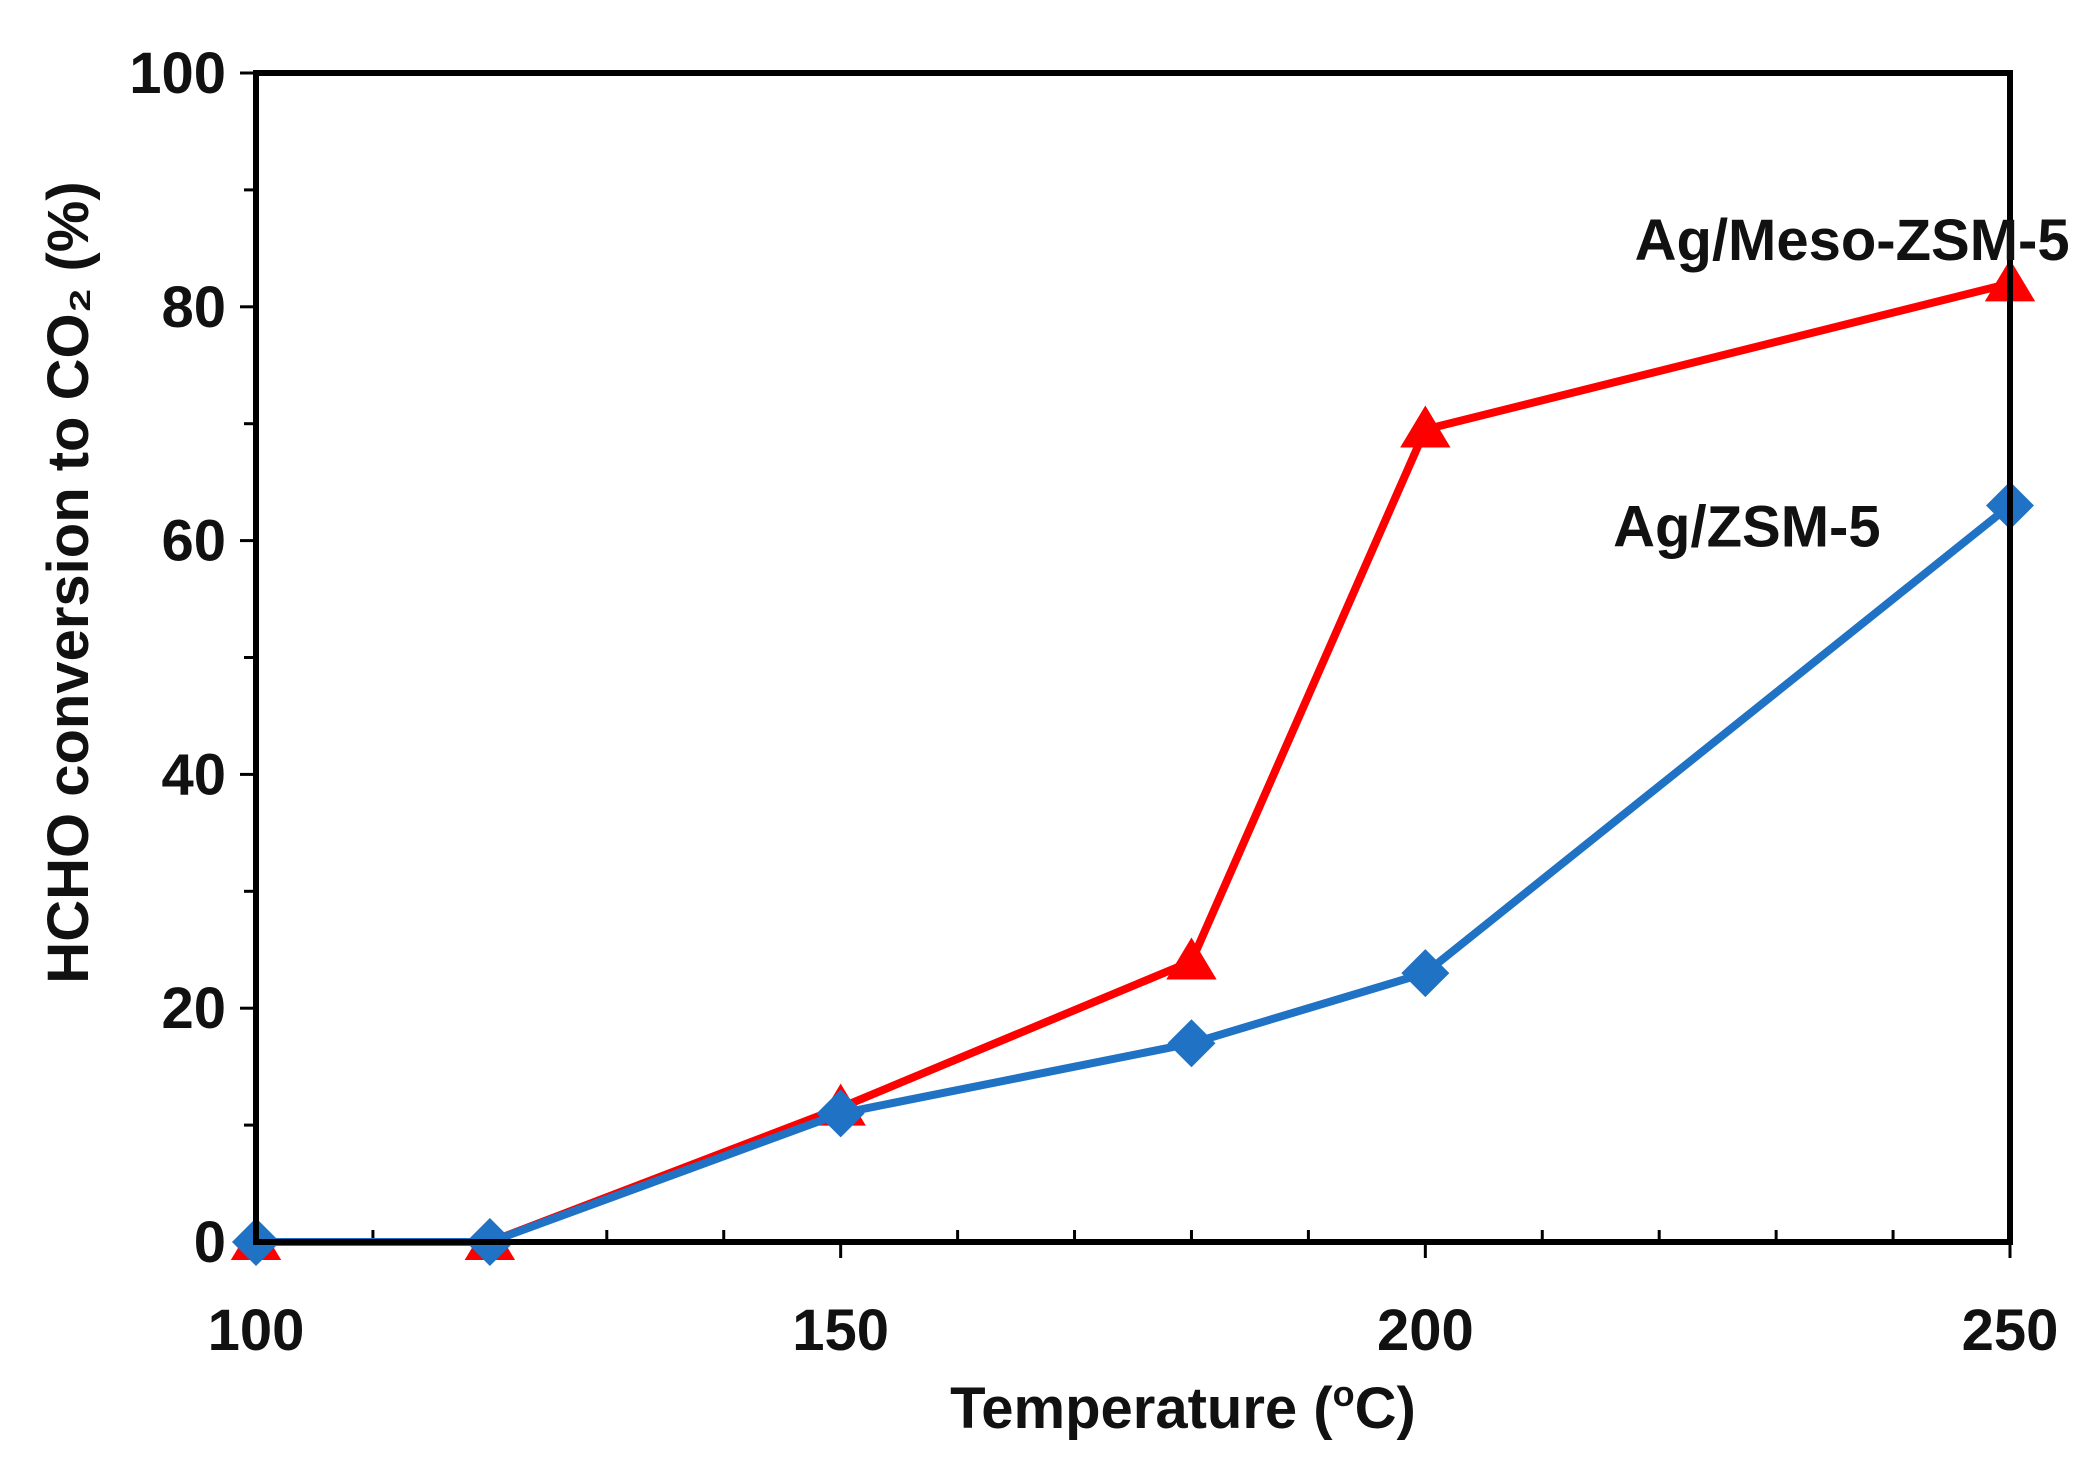 This screenshot has height=1468, width=2076. Describe the element at coordinates (1852, 240) in the screenshot. I see `series-annotation: Ag/Meso-ZSM-5` at that location.